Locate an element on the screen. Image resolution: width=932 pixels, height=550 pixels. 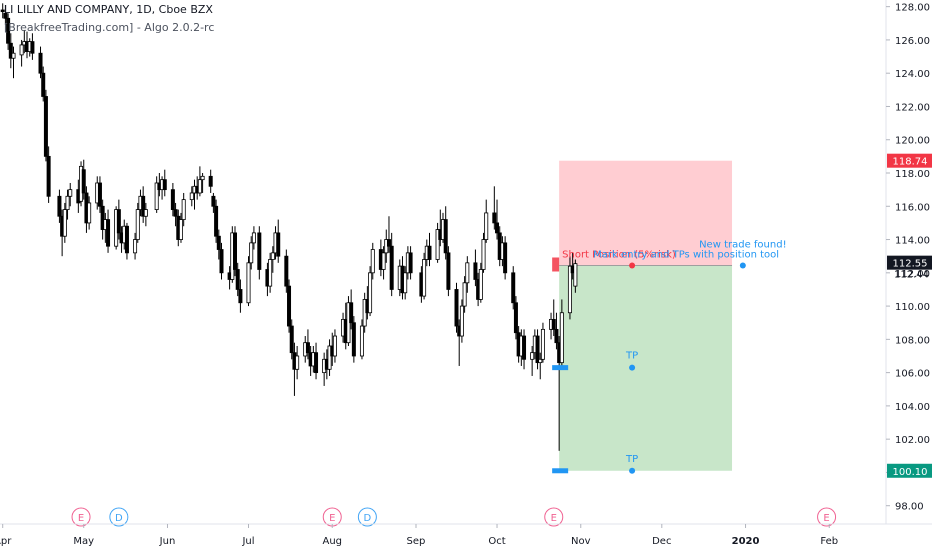
time-tick-label: Apr is located at coordinates (6, 541).